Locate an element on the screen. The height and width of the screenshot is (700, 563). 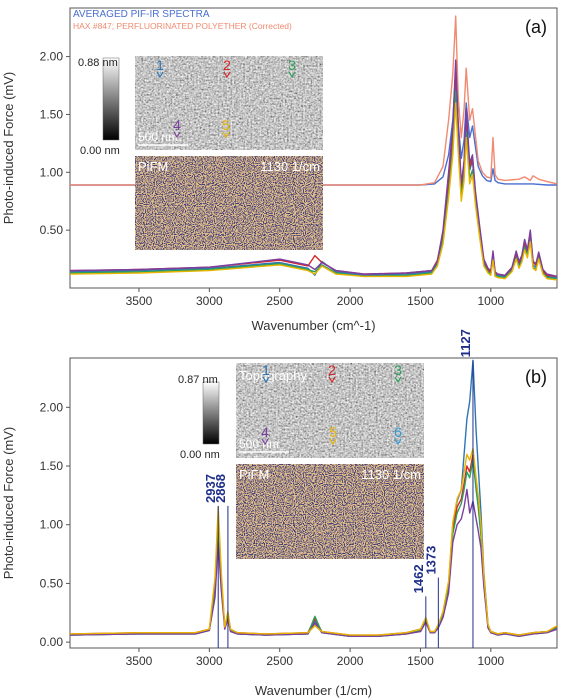
y-tick-label: 0.00 is located at coordinates (52, 642).